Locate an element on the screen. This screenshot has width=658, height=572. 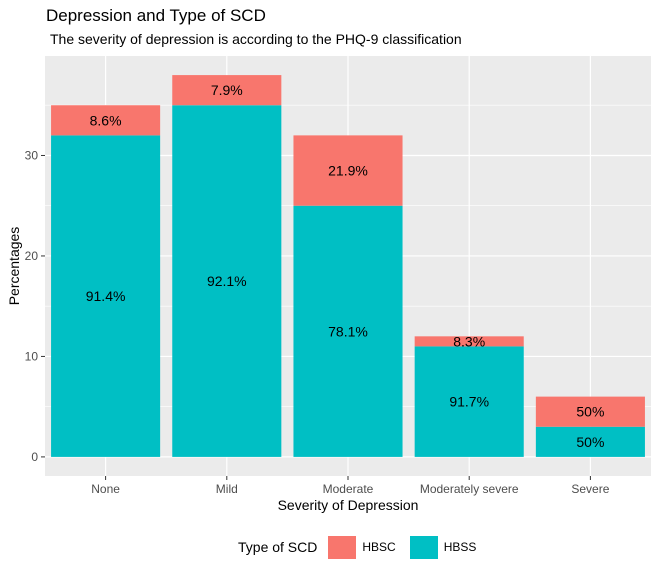
bar-label-hbsc: 8.3% is located at coordinates (469, 341).